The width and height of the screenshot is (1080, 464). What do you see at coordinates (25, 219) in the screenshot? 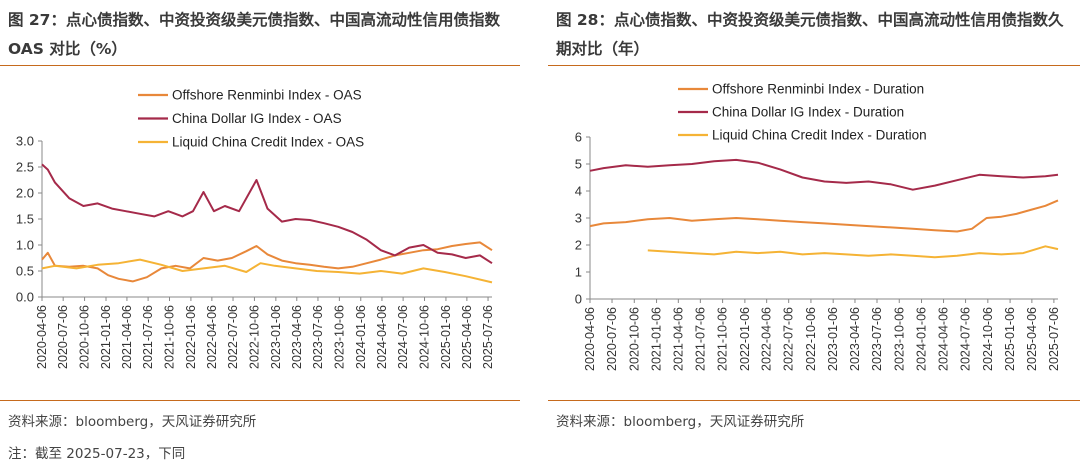
I see `y-tick-label: 1.5` at bounding box center [25, 219].